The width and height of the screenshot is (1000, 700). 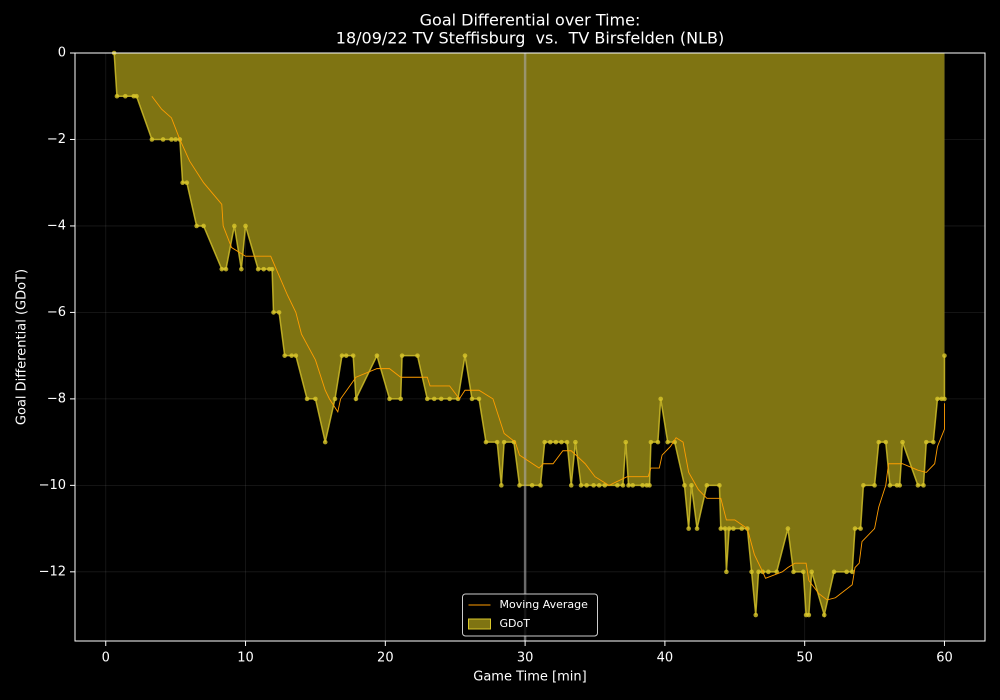 I want to click on y-tick-label: −2, so click(x=56, y=139).